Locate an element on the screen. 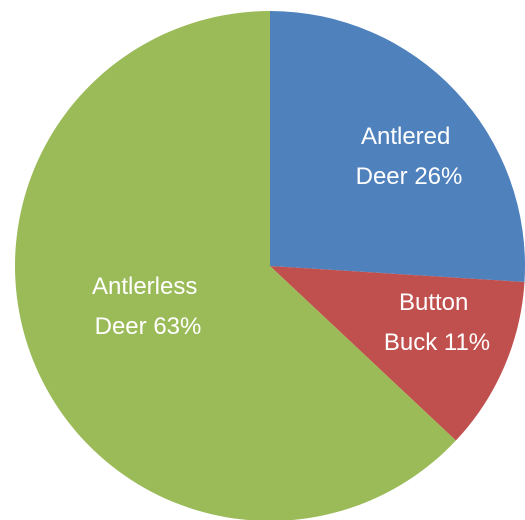 This screenshot has height=520, width=525. slice-label-antlerless-line1: Antlerless is located at coordinates (144, 286).